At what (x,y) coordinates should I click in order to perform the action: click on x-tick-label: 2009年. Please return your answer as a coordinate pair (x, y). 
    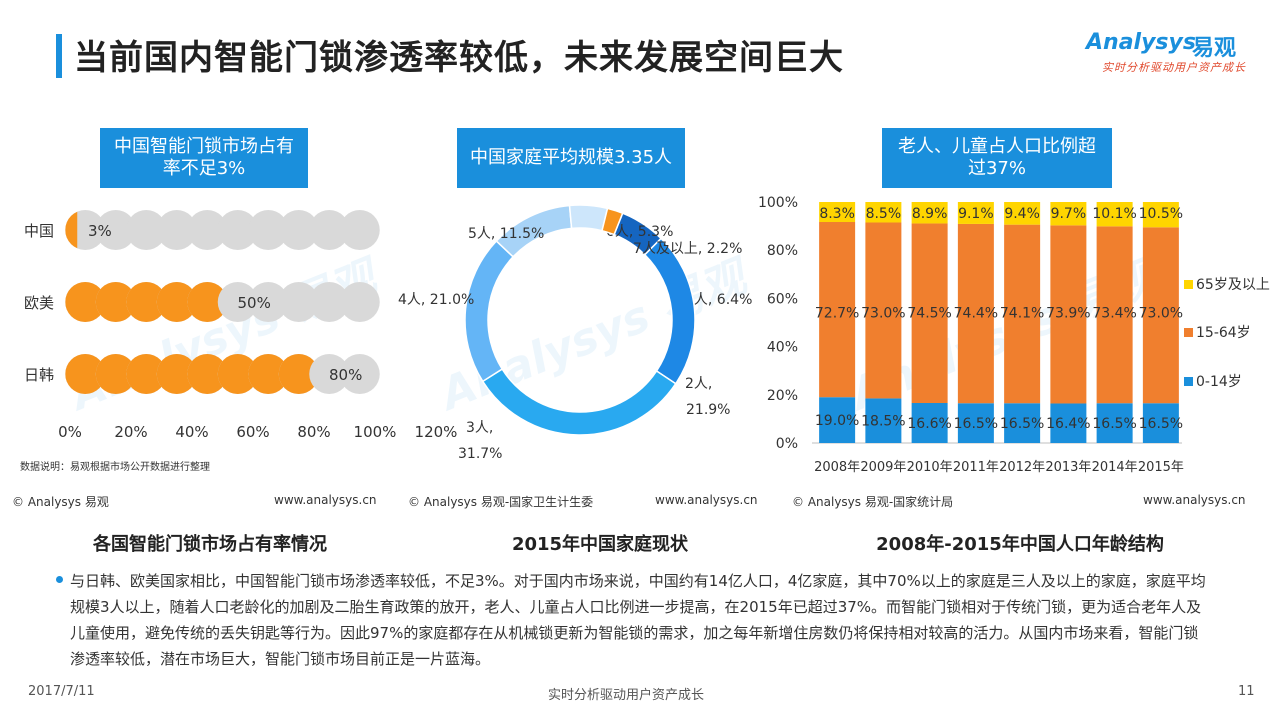
    Looking at the image, I should click on (883, 467).